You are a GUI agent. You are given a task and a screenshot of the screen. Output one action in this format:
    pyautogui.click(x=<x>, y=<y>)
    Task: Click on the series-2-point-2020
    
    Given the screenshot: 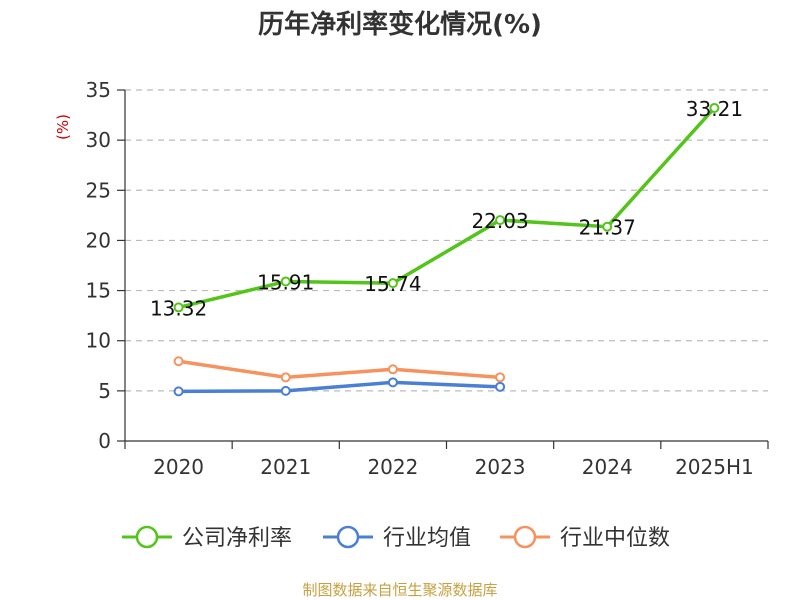 What is the action you would take?
    pyautogui.click(x=178, y=361)
    